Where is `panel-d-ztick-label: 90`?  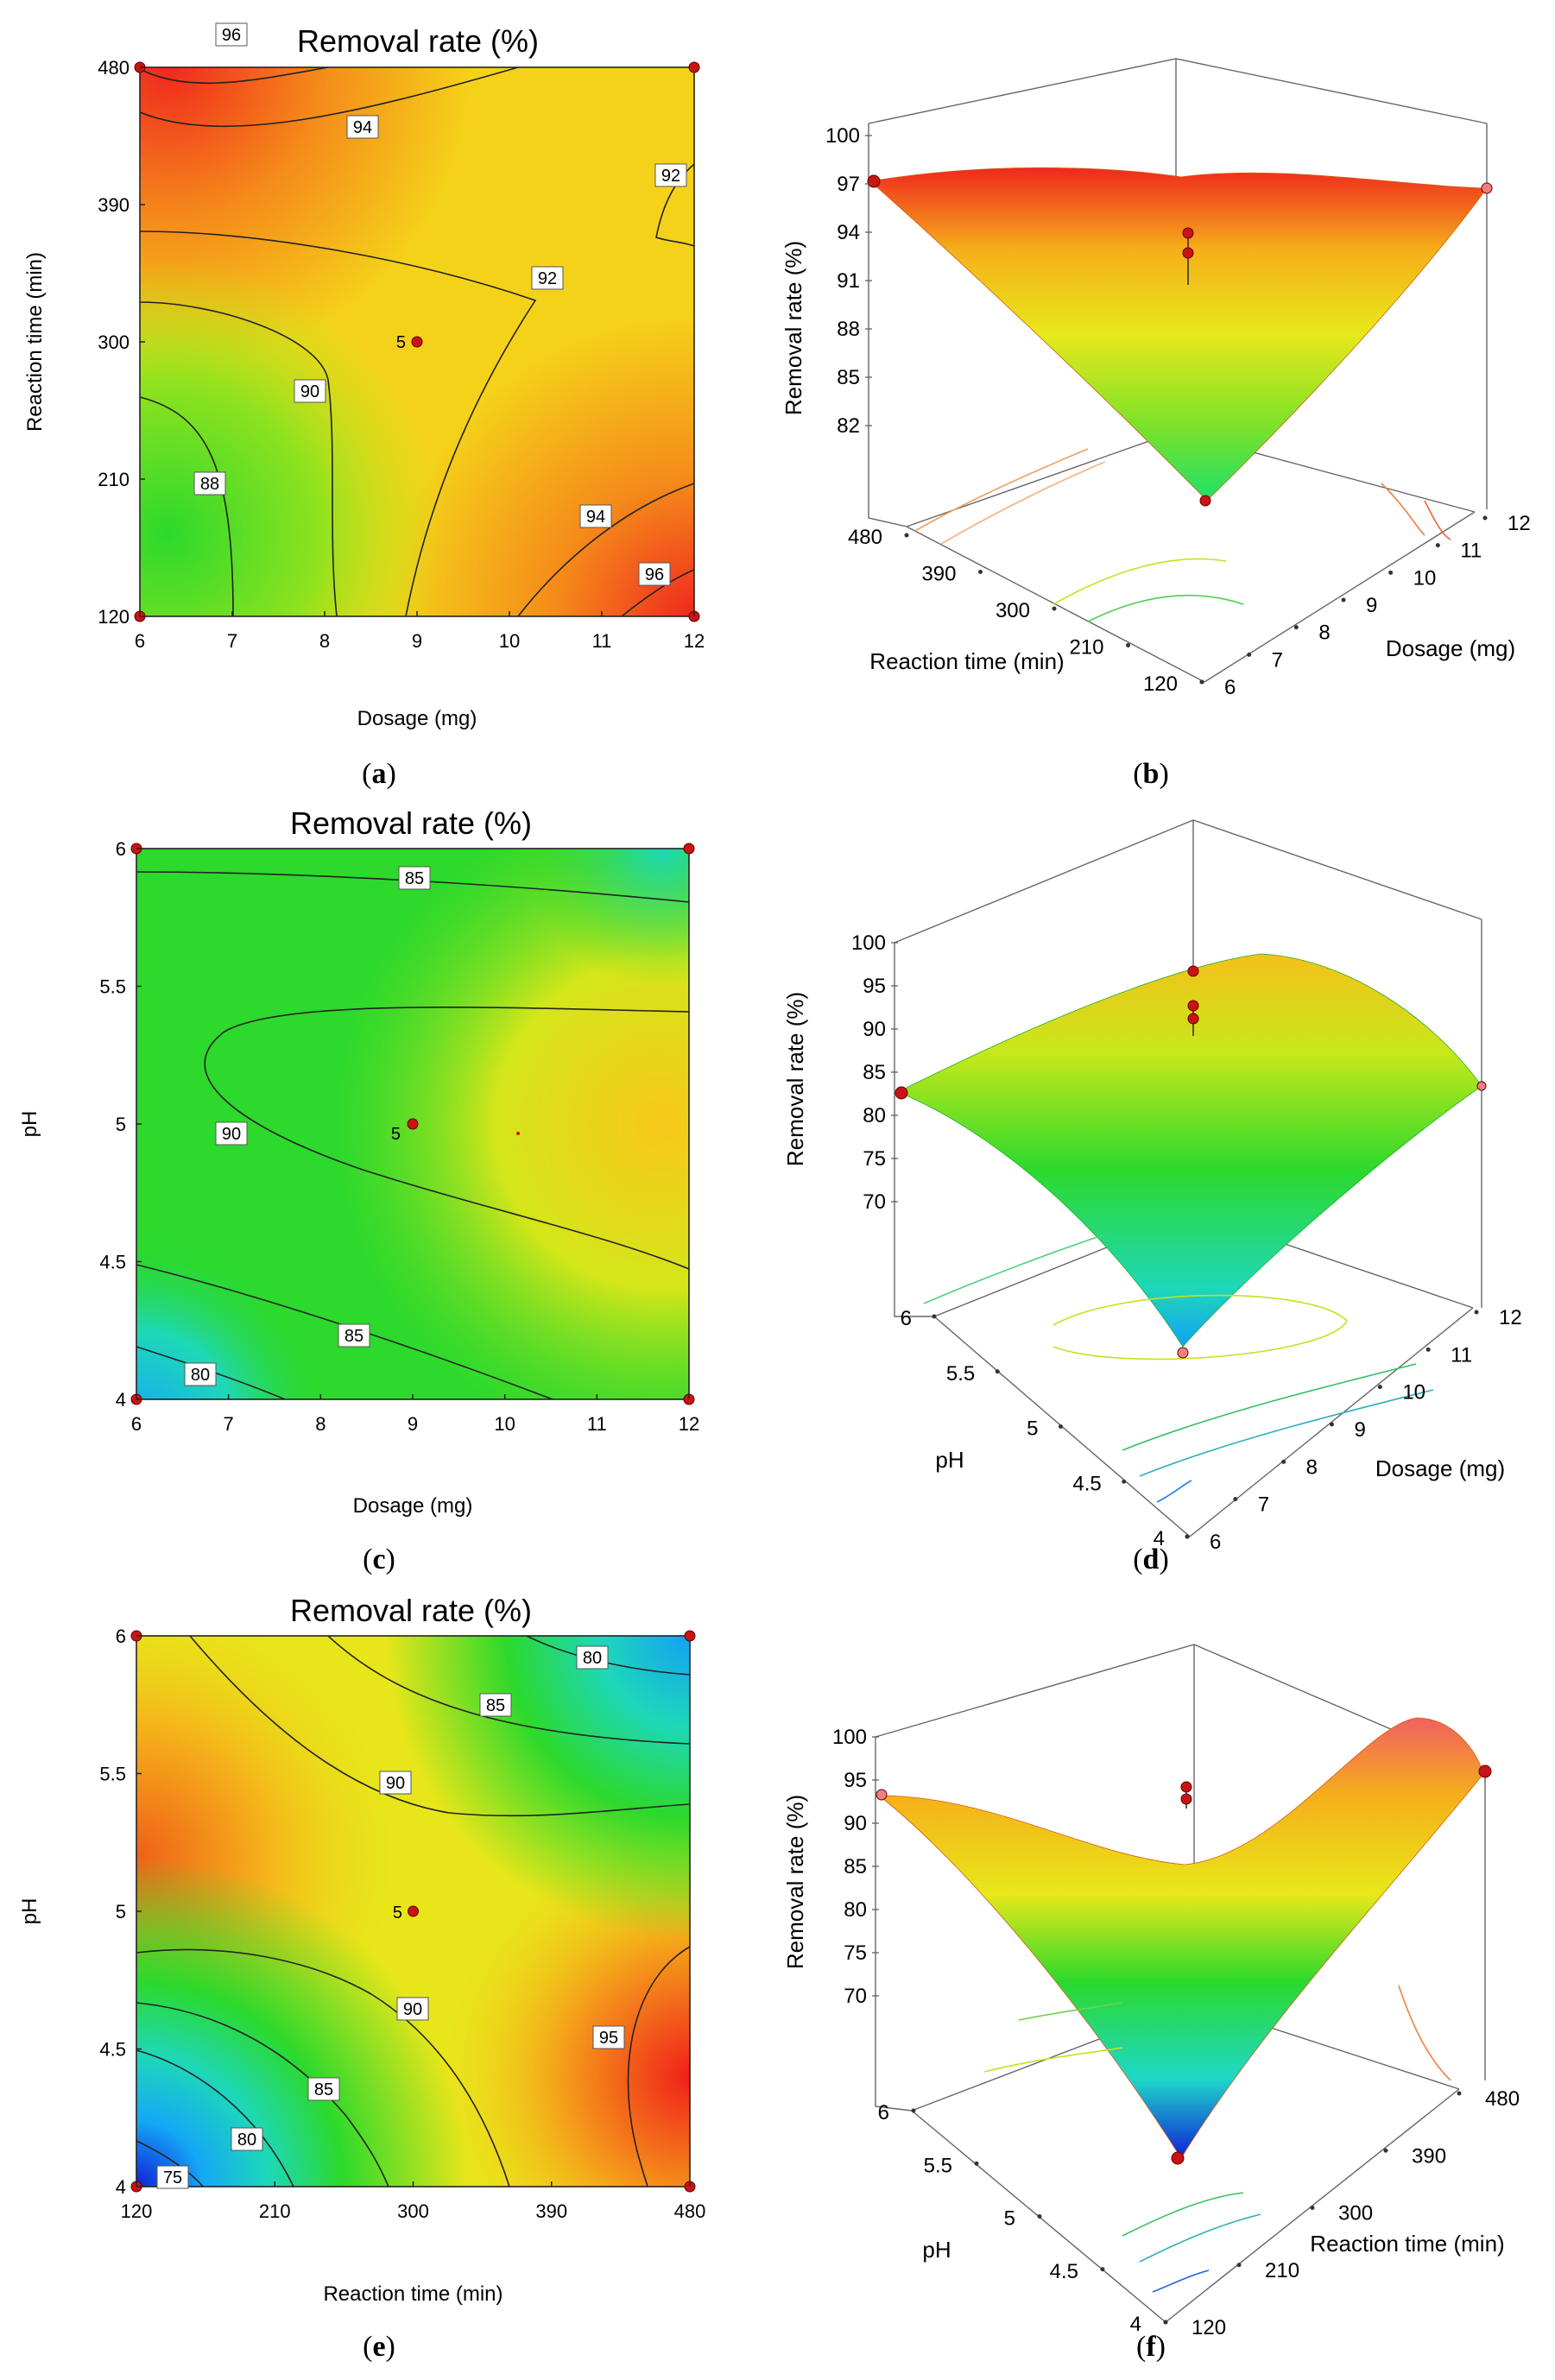
panel-d-ztick-label: 90 is located at coordinates (874, 1030).